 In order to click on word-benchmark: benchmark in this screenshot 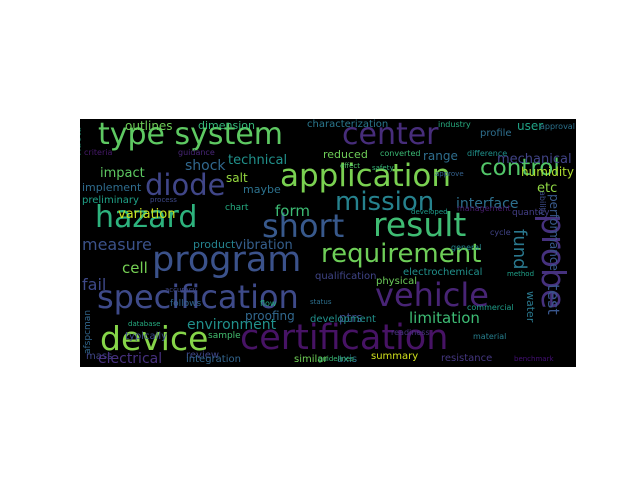, I will do `click(534, 359)`.